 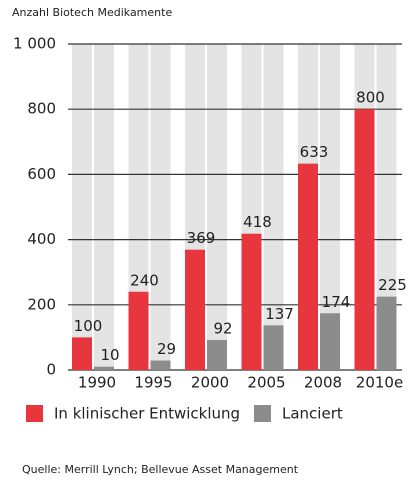 I want to click on value-label: 240, so click(x=144, y=280).